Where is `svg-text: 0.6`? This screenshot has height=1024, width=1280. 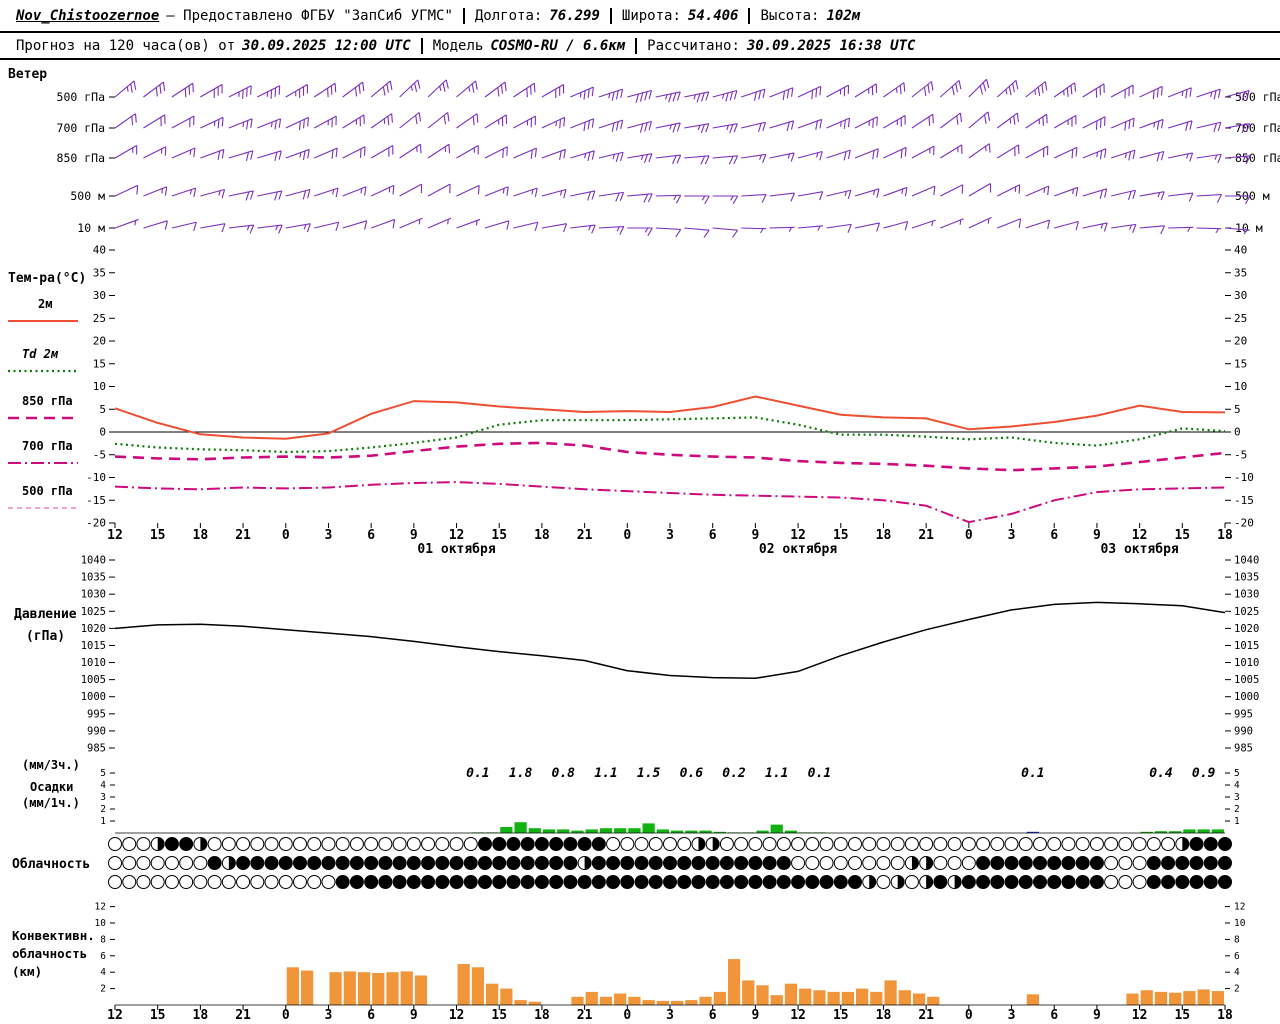
svg-text: 0.6 is located at coordinates (692, 773).